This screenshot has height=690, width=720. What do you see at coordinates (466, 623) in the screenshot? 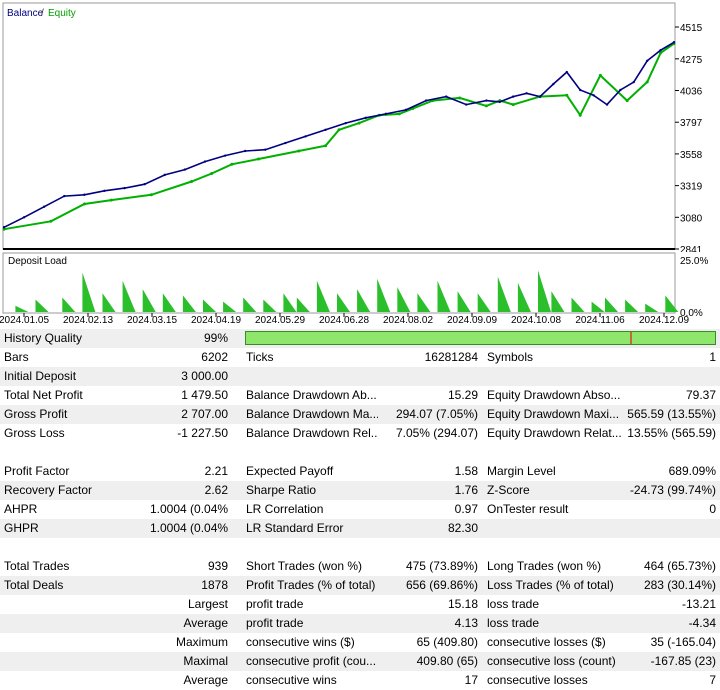
I see `cell-v2: 4.13` at bounding box center [466, 623].